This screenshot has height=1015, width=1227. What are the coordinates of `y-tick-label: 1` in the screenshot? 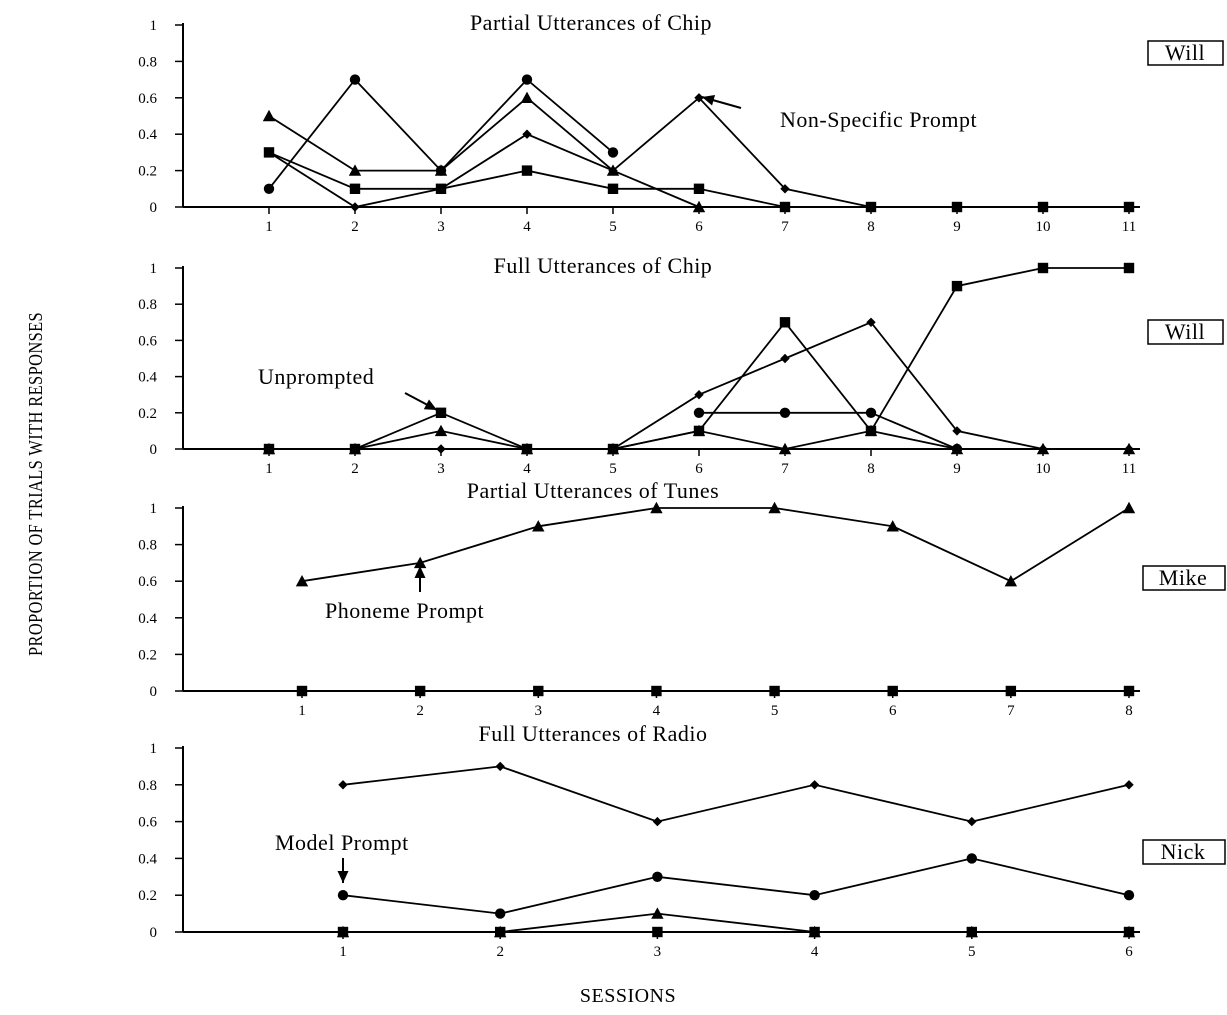 It's located at (154, 269).